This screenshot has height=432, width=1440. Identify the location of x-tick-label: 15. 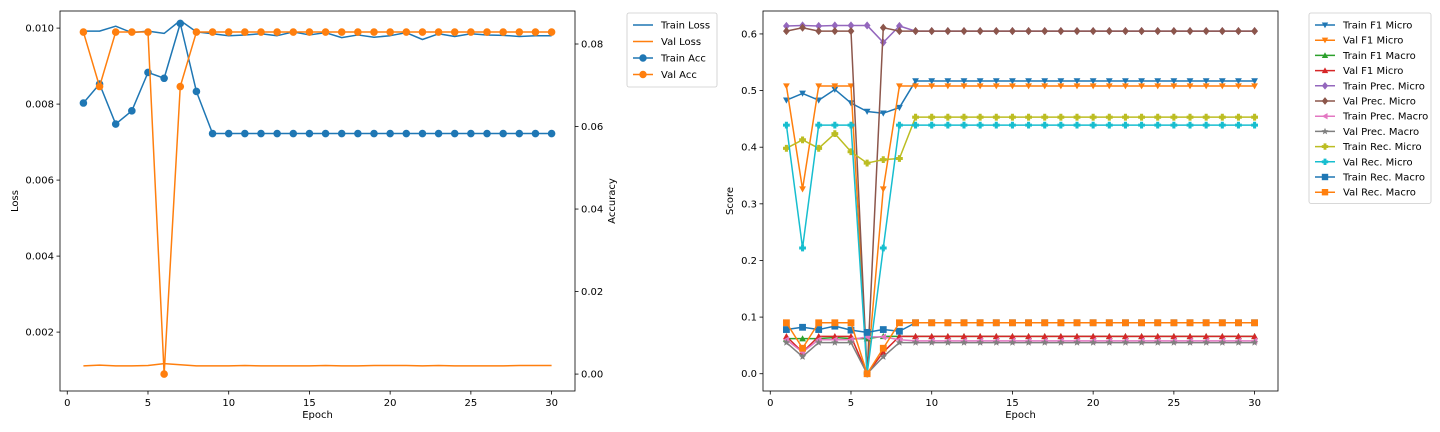
(1012, 403).